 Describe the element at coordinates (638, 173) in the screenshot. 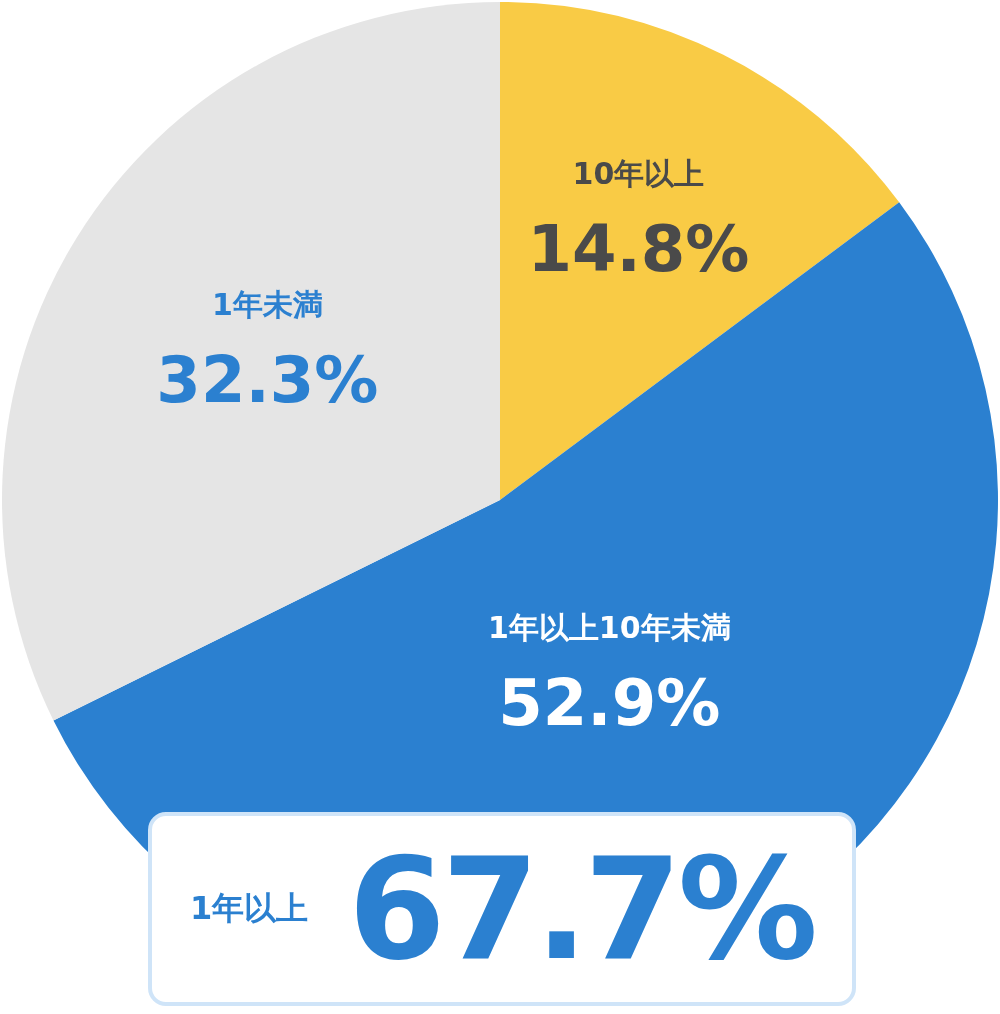

I see `slice-label: 10年以上` at that location.